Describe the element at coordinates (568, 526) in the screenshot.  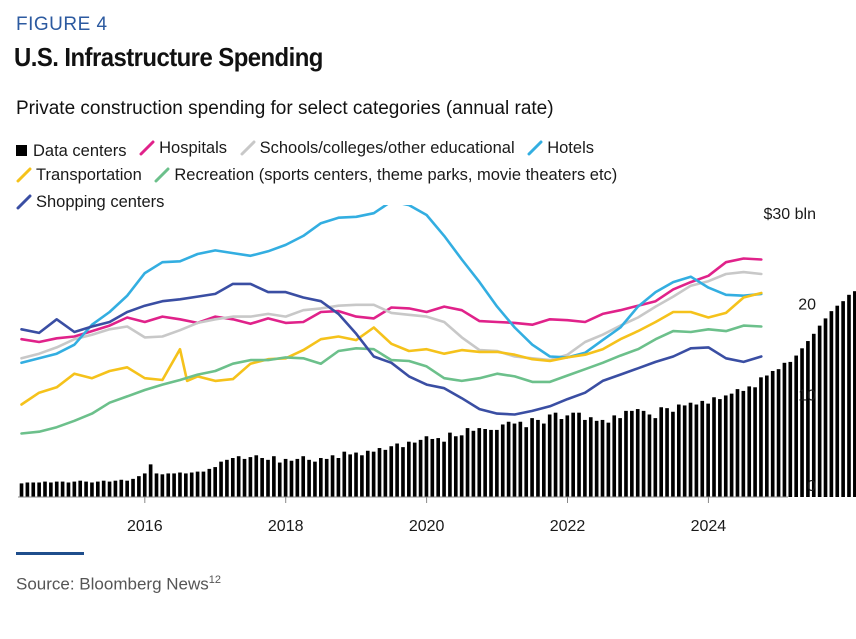
I see `x-tick-label: 2022` at that location.